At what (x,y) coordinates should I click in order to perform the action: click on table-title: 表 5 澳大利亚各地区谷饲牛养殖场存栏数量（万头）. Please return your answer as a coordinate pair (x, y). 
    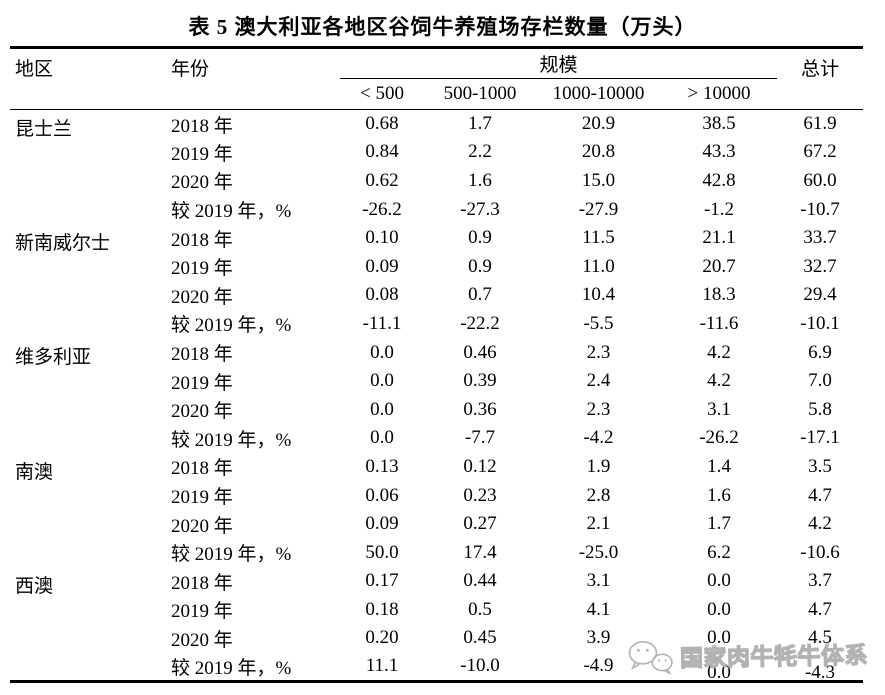
    Looking at the image, I should click on (442, 27).